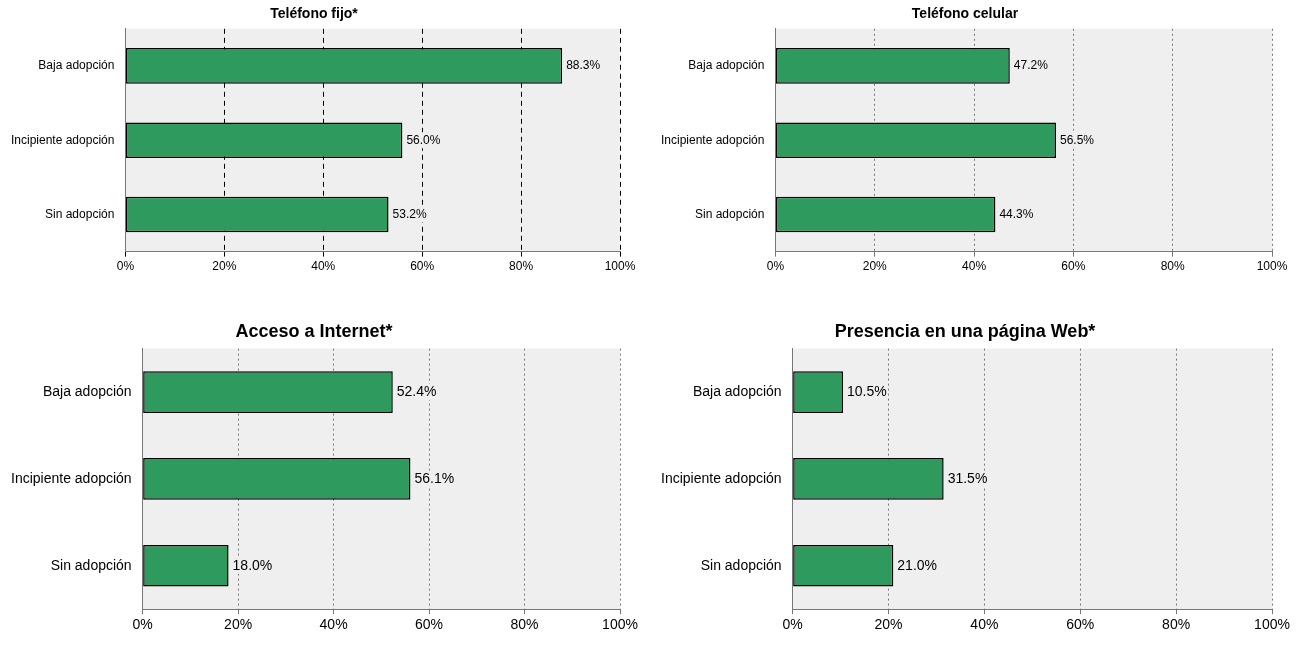 This screenshot has height=645, width=1302. I want to click on data-label: 47.2%, so click(1031, 65).